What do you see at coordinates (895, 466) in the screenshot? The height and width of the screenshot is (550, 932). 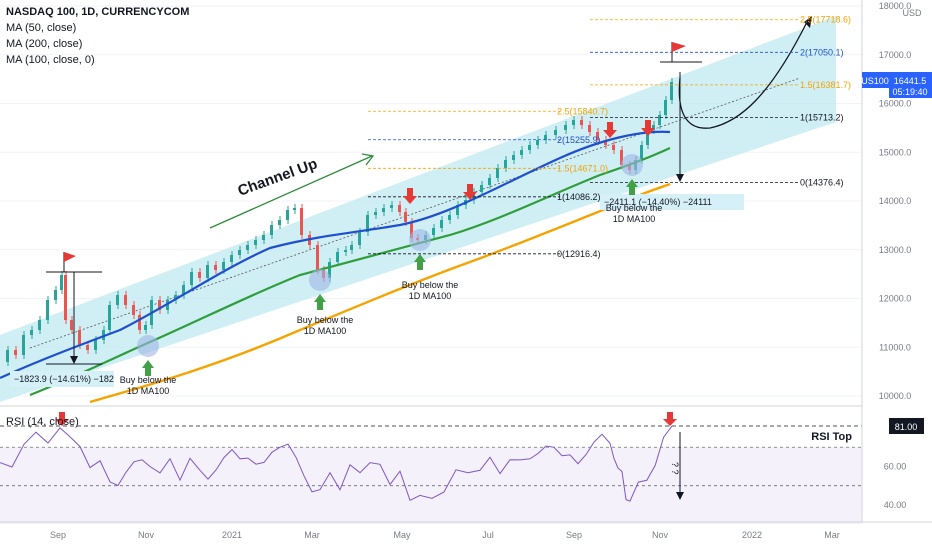 I see `rsi-tick: 60.00` at bounding box center [895, 466].